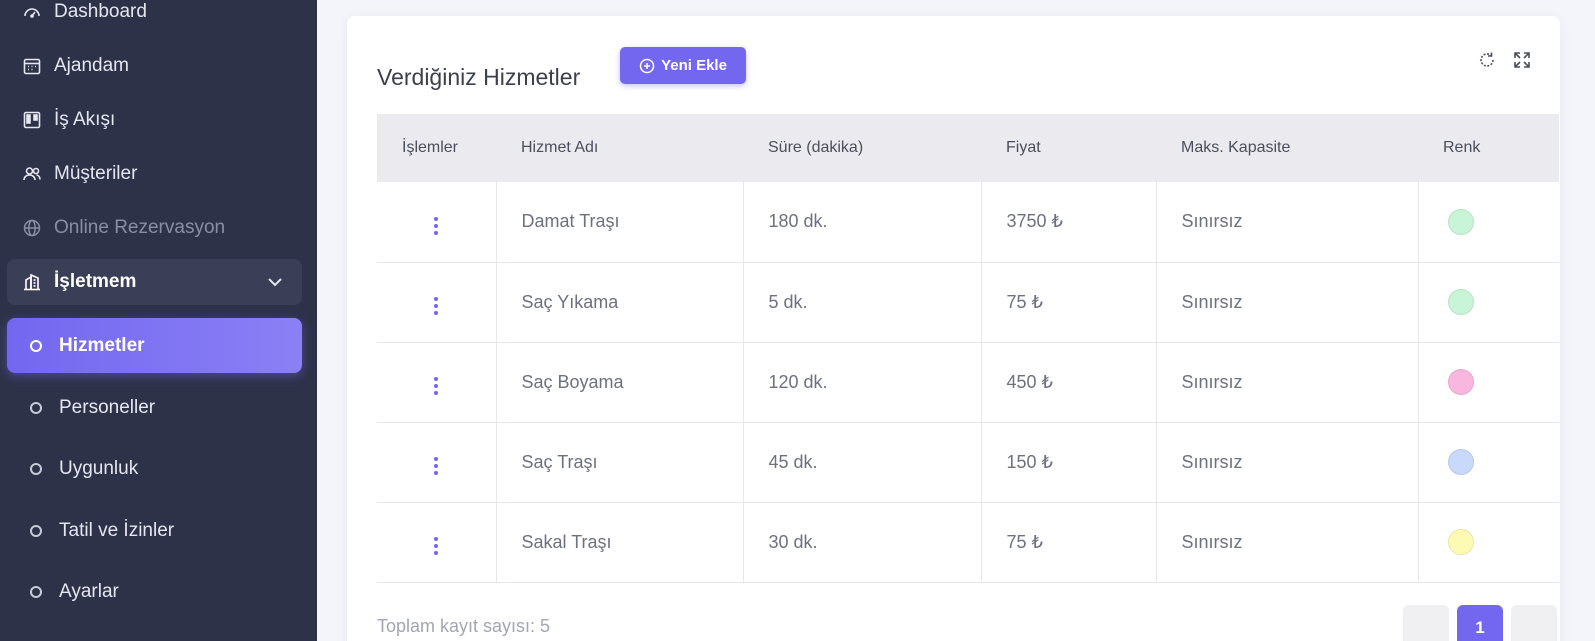 The image size is (1595, 641). What do you see at coordinates (154, 591) in the screenshot?
I see `sidebar-subitem-ayarlar: Ayarlar` at bounding box center [154, 591].